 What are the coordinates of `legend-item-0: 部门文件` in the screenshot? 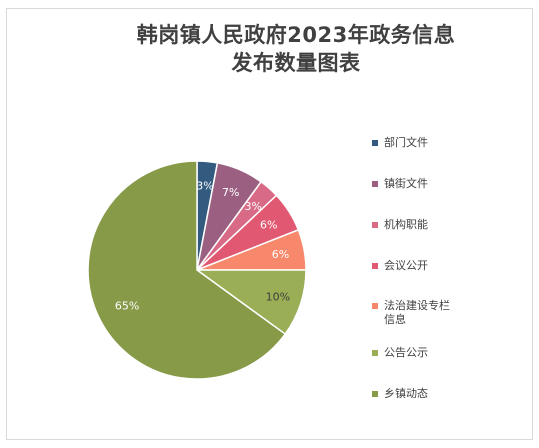 It's located at (413, 143).